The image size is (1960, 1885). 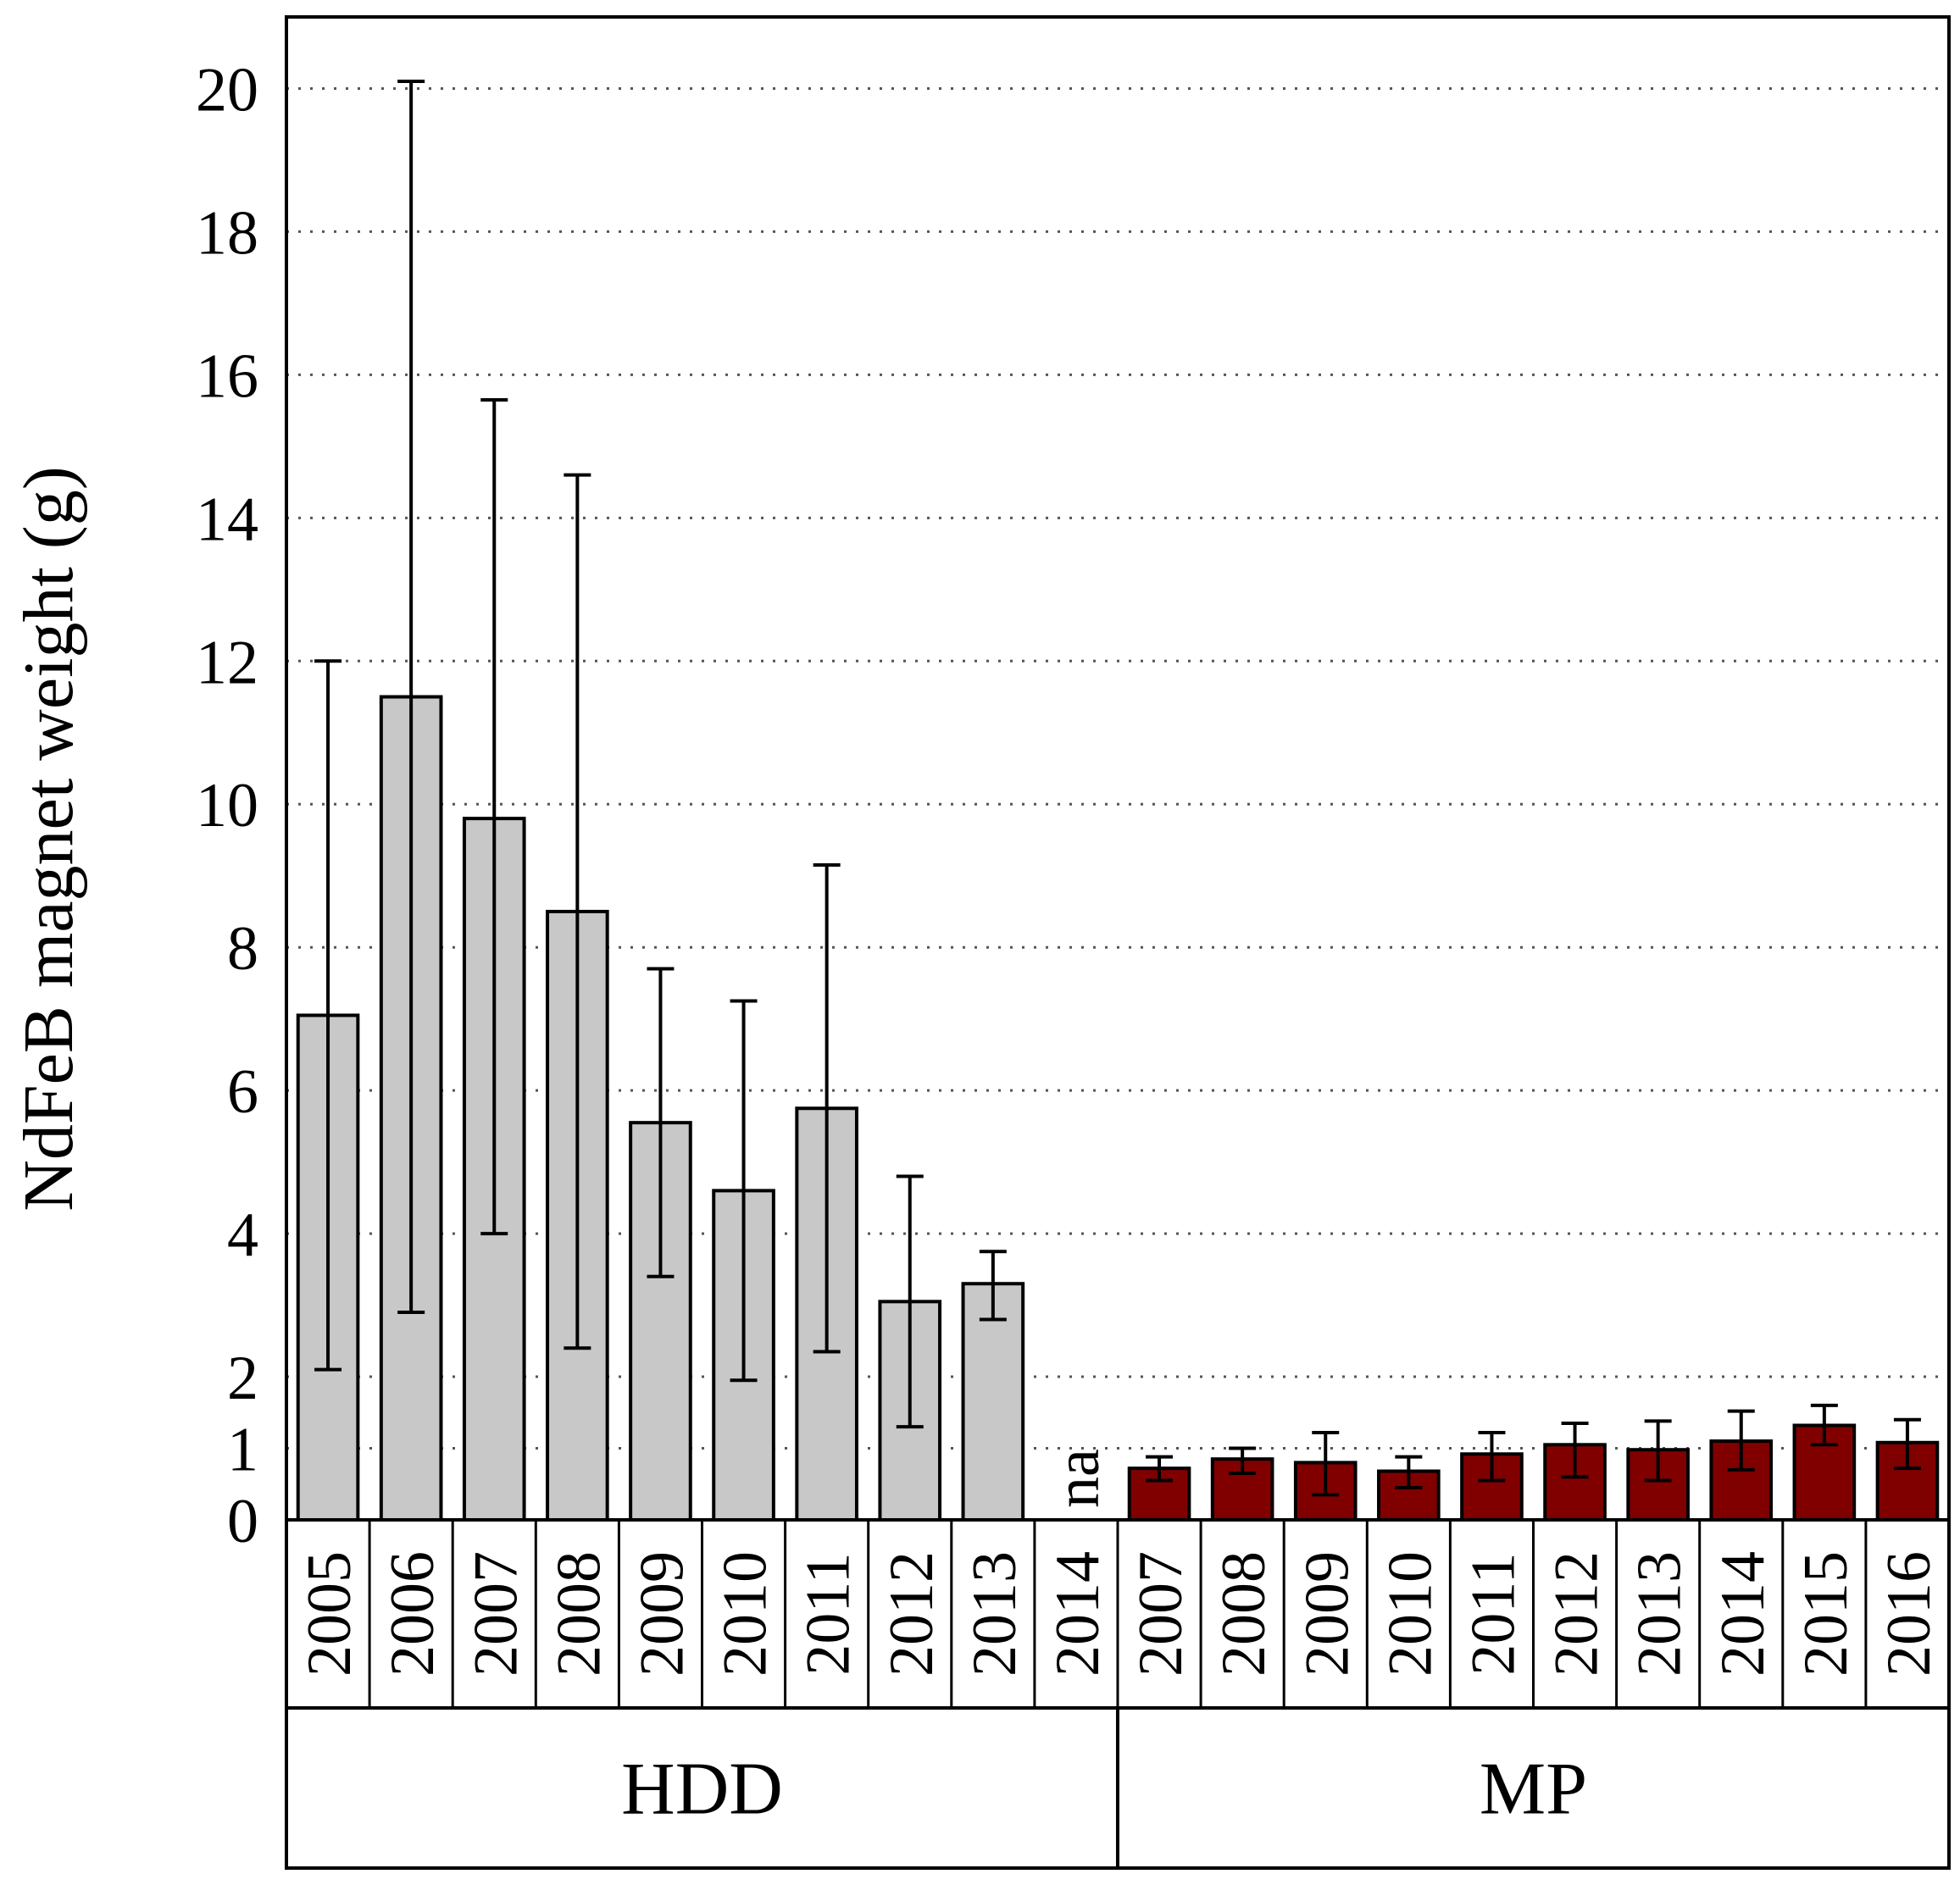 What do you see at coordinates (1826, 1614) in the screenshot?
I see `category-label: 2015` at bounding box center [1826, 1614].